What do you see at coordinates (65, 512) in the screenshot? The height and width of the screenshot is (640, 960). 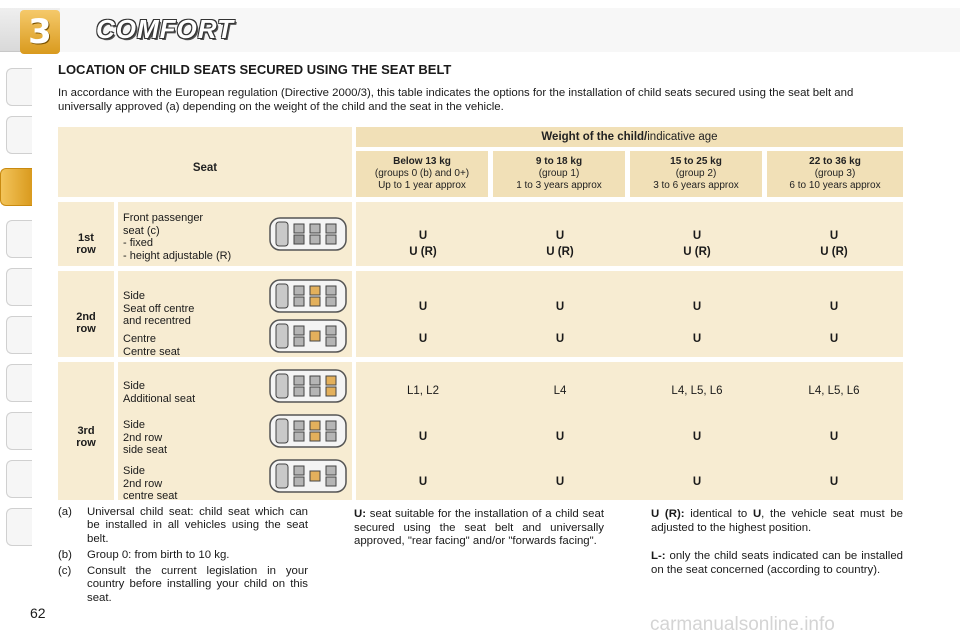 I see `footnote-key: (a)` at bounding box center [65, 512].